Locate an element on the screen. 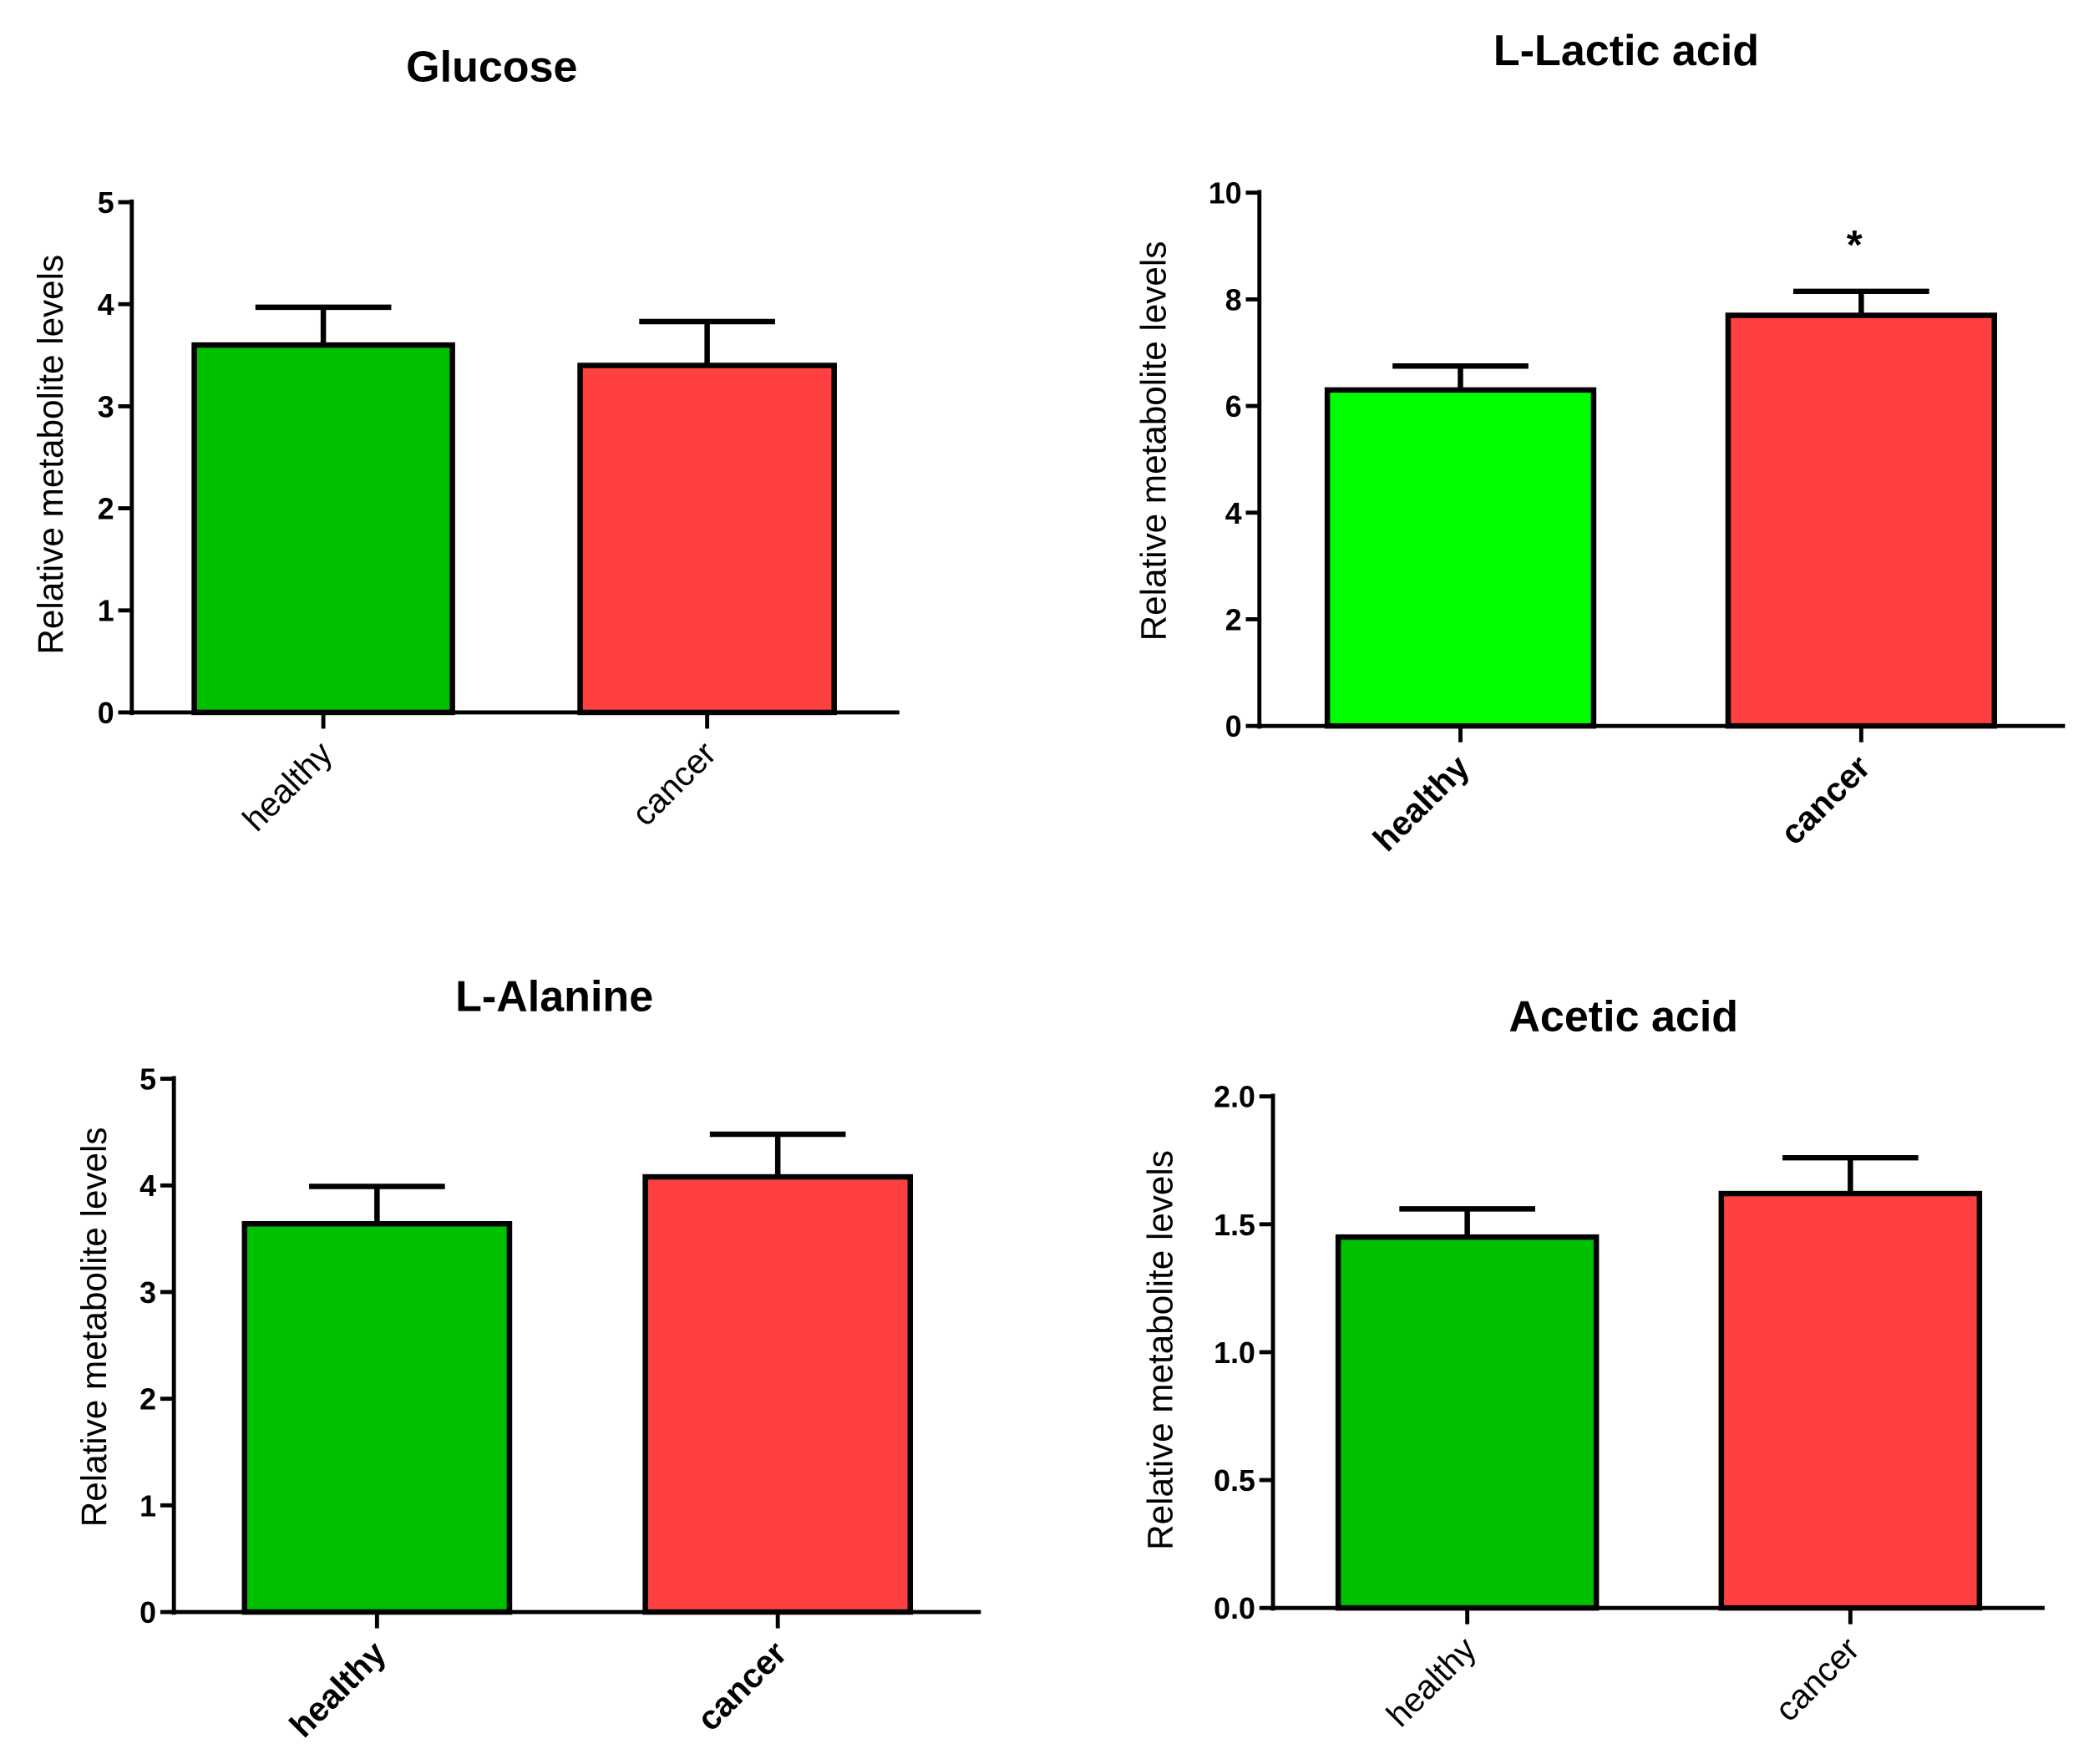  y-tick-label: 1.5 is located at coordinates (1234, 1225).